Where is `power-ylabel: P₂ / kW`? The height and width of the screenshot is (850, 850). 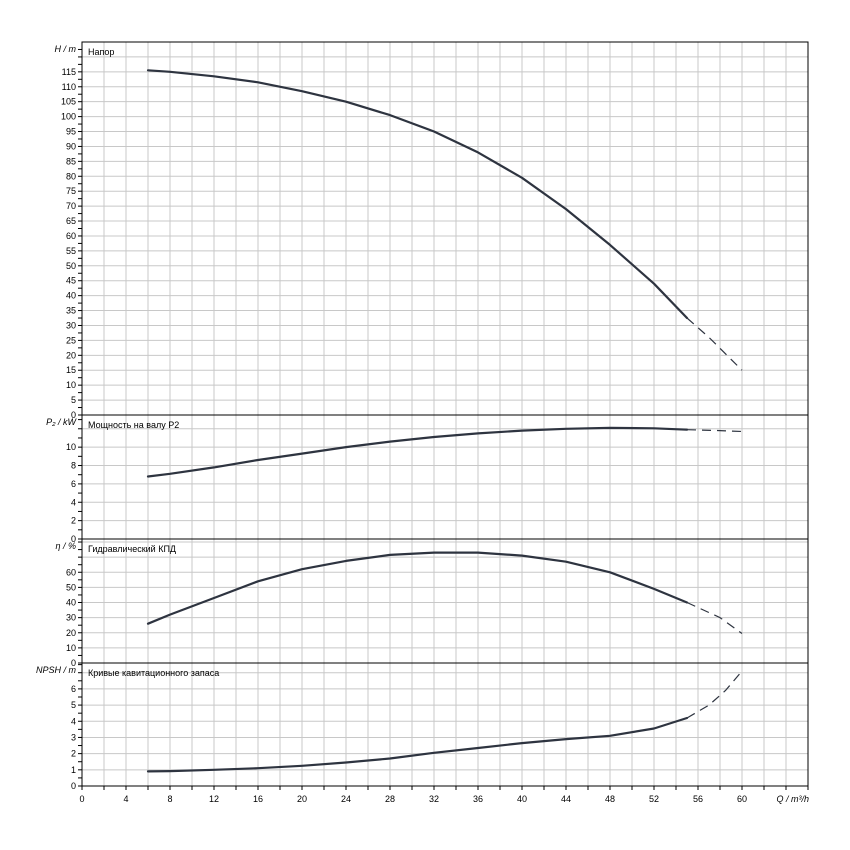
power-ylabel: P₂ / kW is located at coordinates (61, 422).